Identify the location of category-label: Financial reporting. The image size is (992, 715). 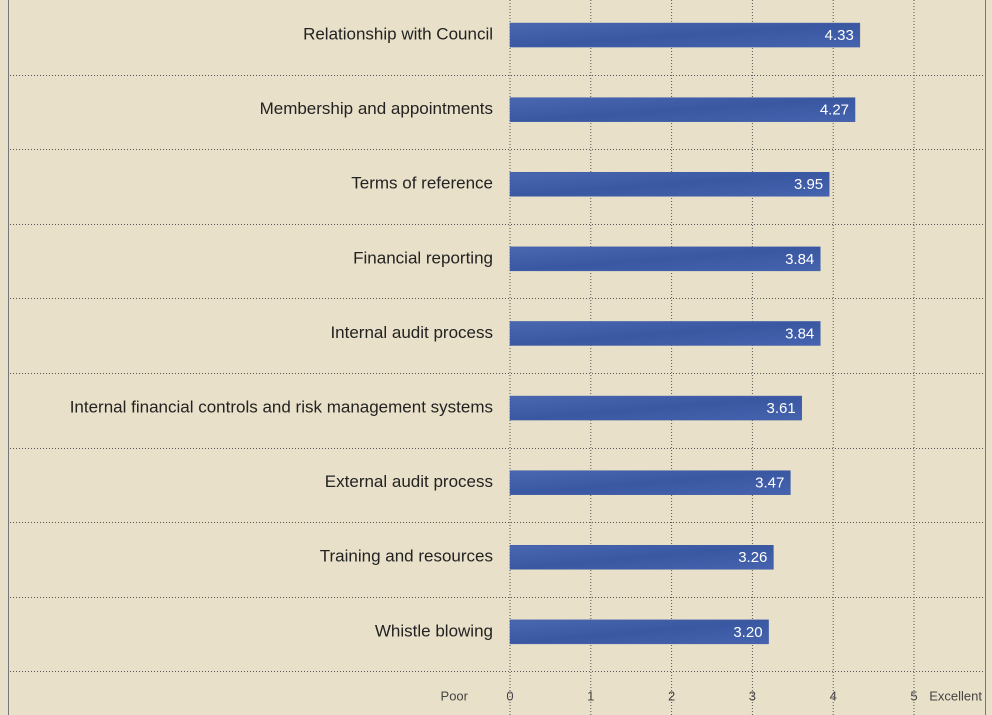
(423, 257).